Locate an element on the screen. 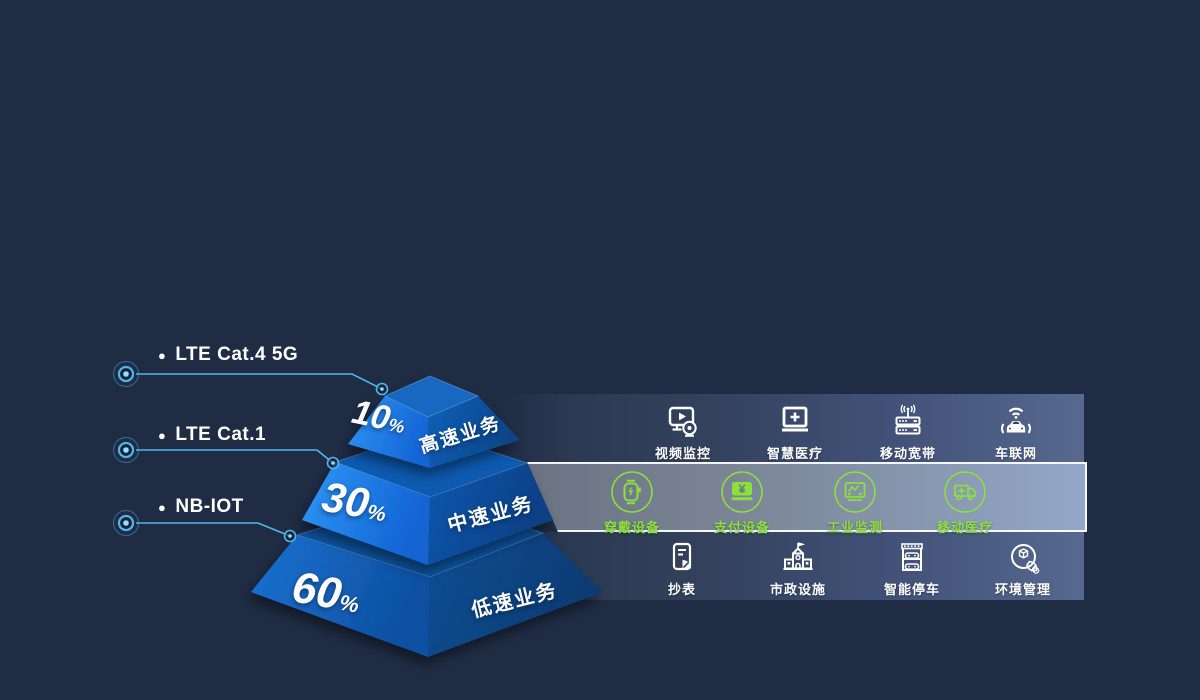 The width and height of the screenshot is (1200, 700). app-industrial-monitoring: 工业监测 is located at coordinates (855, 503).